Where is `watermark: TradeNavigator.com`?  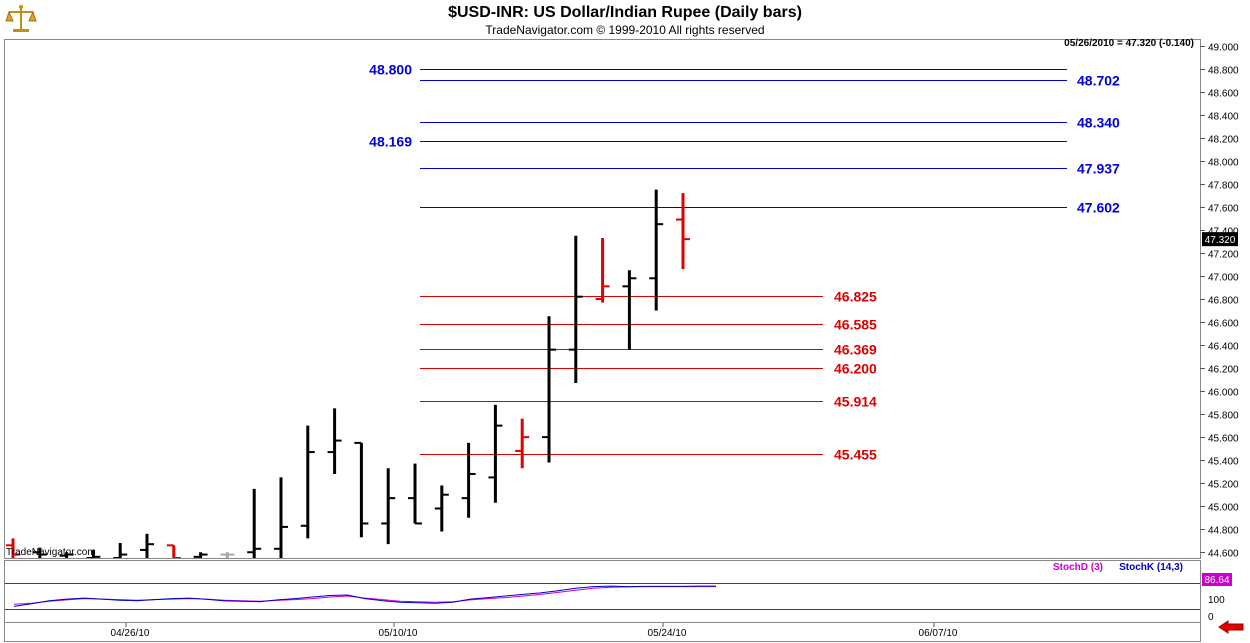 watermark: TradeNavigator.com is located at coordinates (51, 552).